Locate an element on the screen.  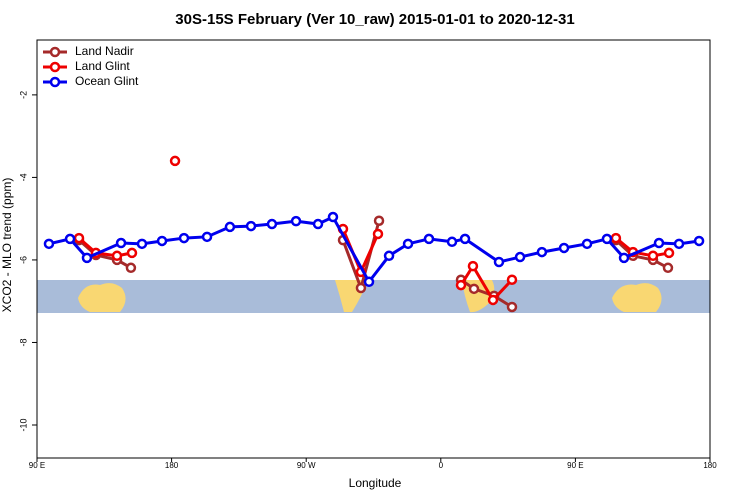
y-tick-label: -2 is located at coordinates (23, 95).